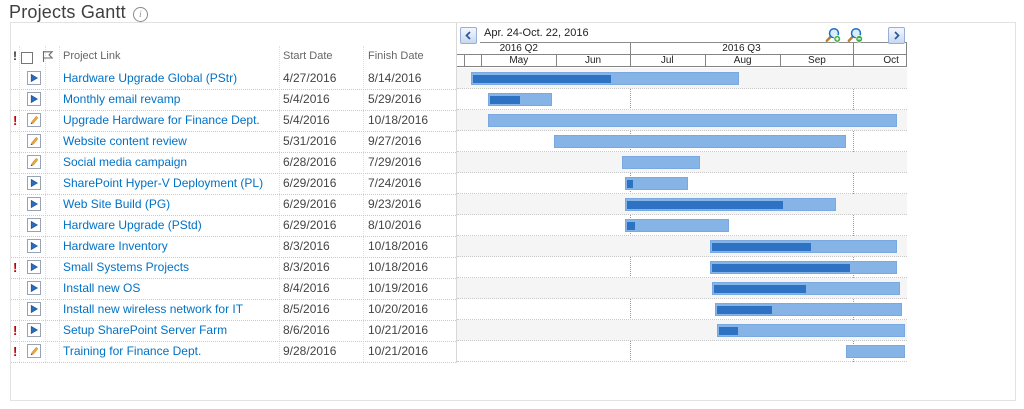 The image size is (1024, 409). Describe the element at coordinates (102, 288) in the screenshot. I see `project-link: Install new OS` at that location.